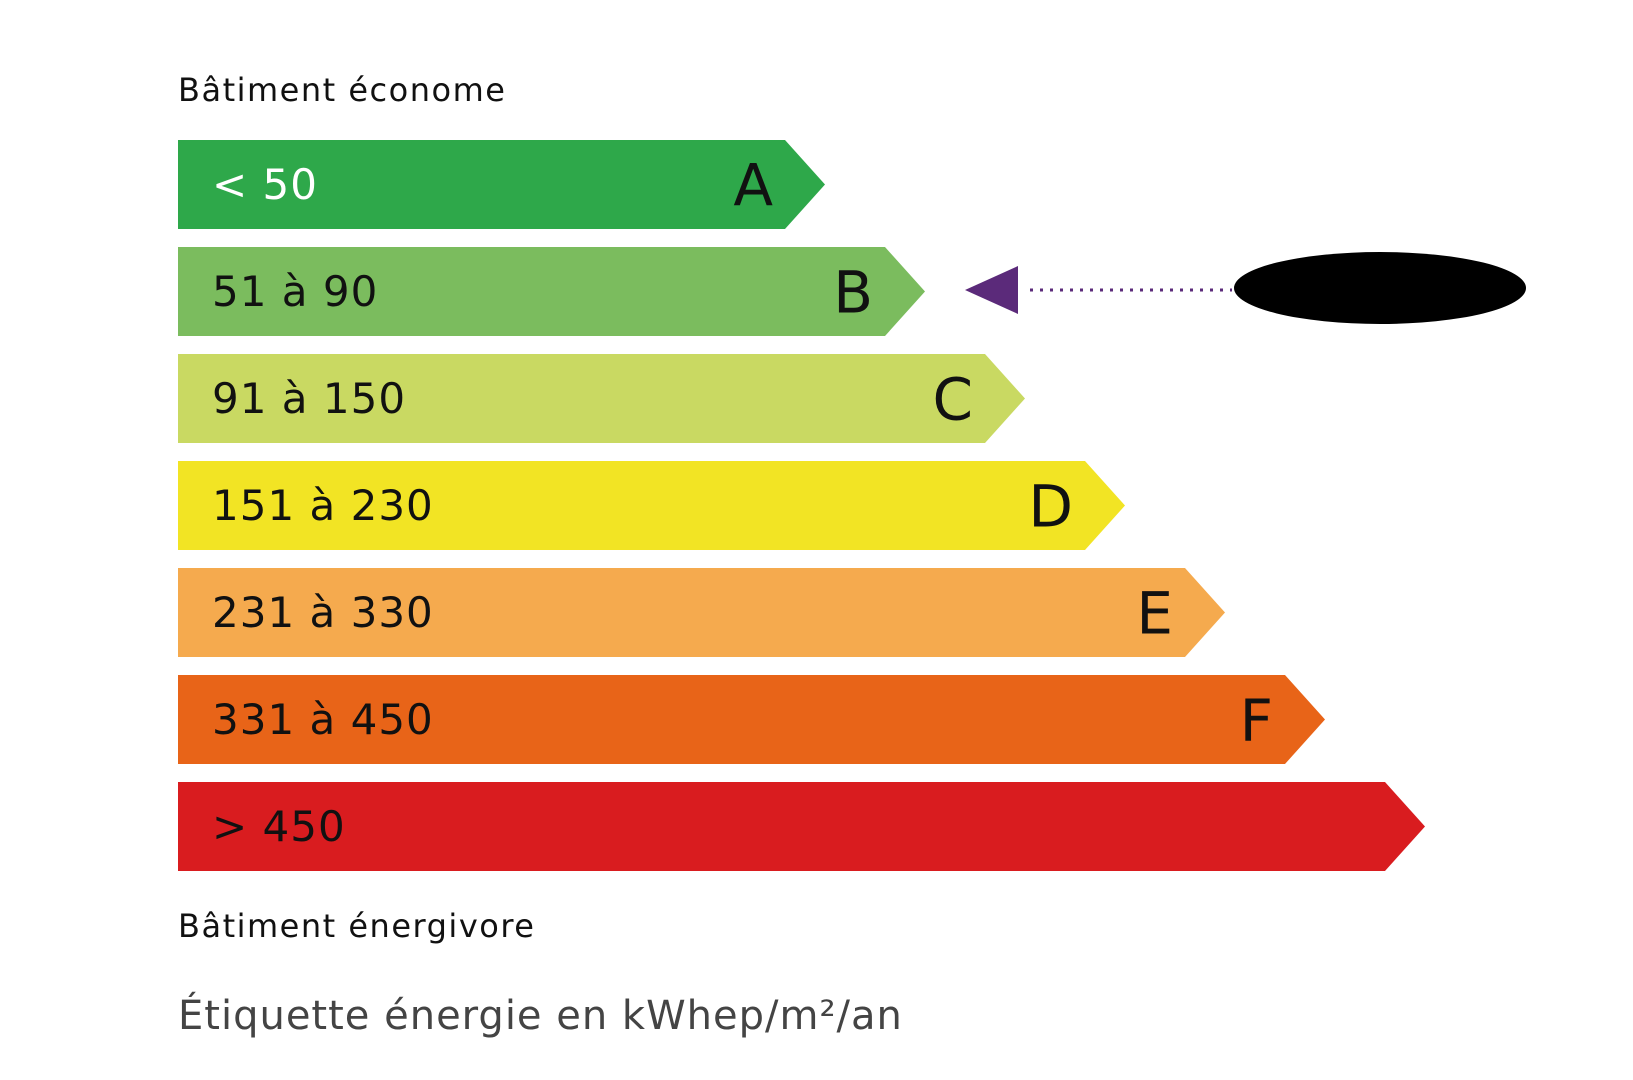  I want to click on class-range: > 450, so click(279, 826).